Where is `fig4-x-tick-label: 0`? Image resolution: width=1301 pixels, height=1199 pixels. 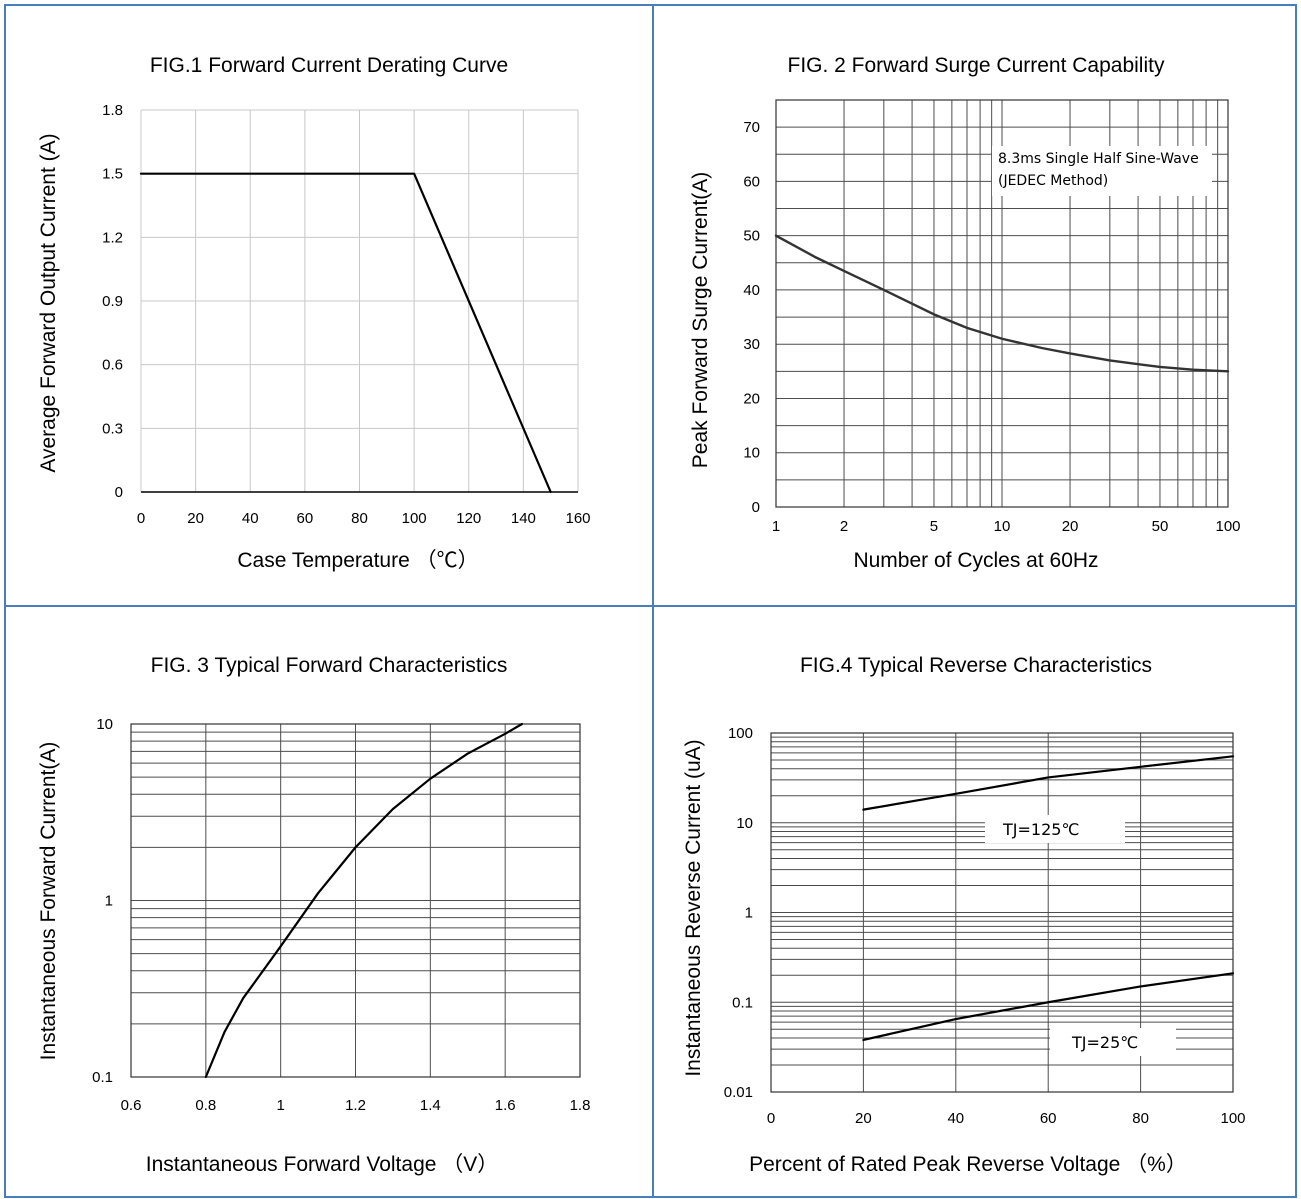
fig4-x-tick-label: 0 is located at coordinates (771, 1118).